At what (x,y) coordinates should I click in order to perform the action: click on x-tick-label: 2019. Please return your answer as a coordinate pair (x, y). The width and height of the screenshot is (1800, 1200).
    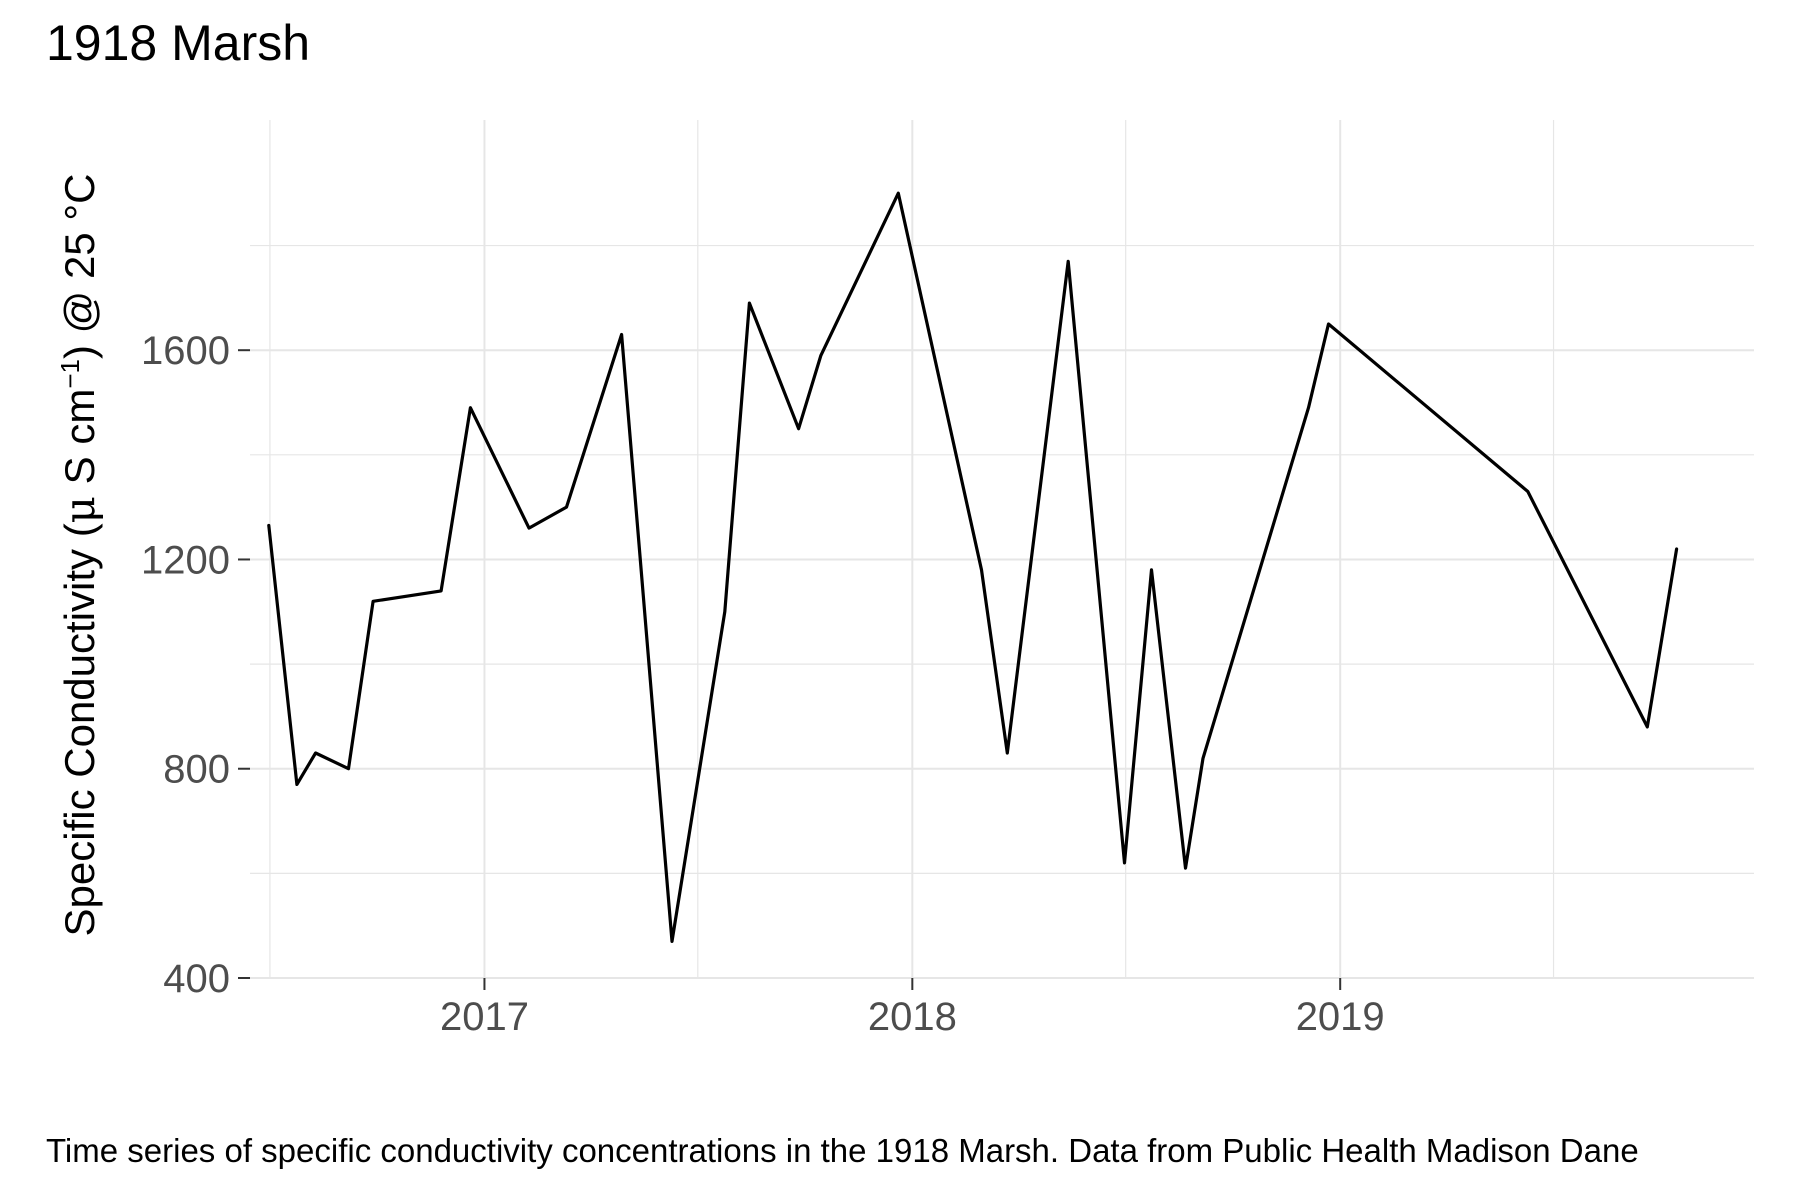
    Looking at the image, I should click on (1340, 1017).